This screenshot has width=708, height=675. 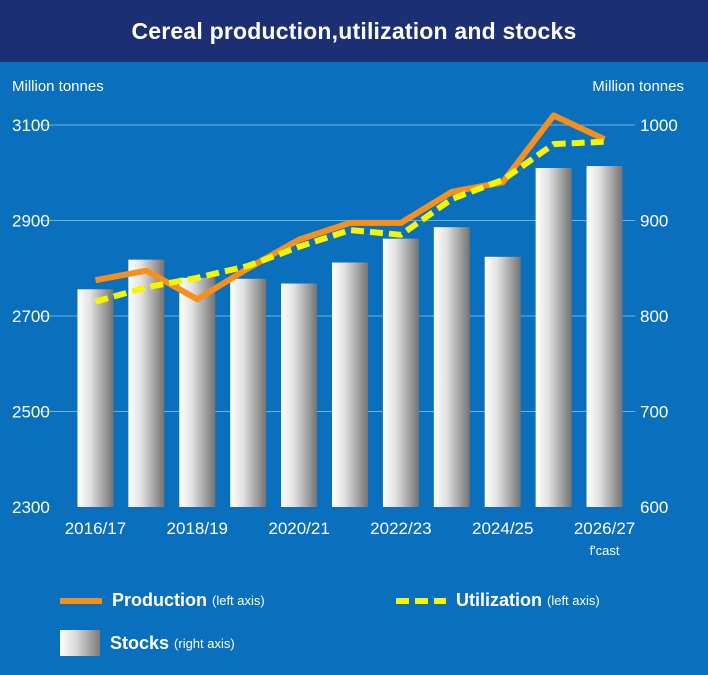 I want to click on left-tick-label: 2500, so click(x=31, y=412).